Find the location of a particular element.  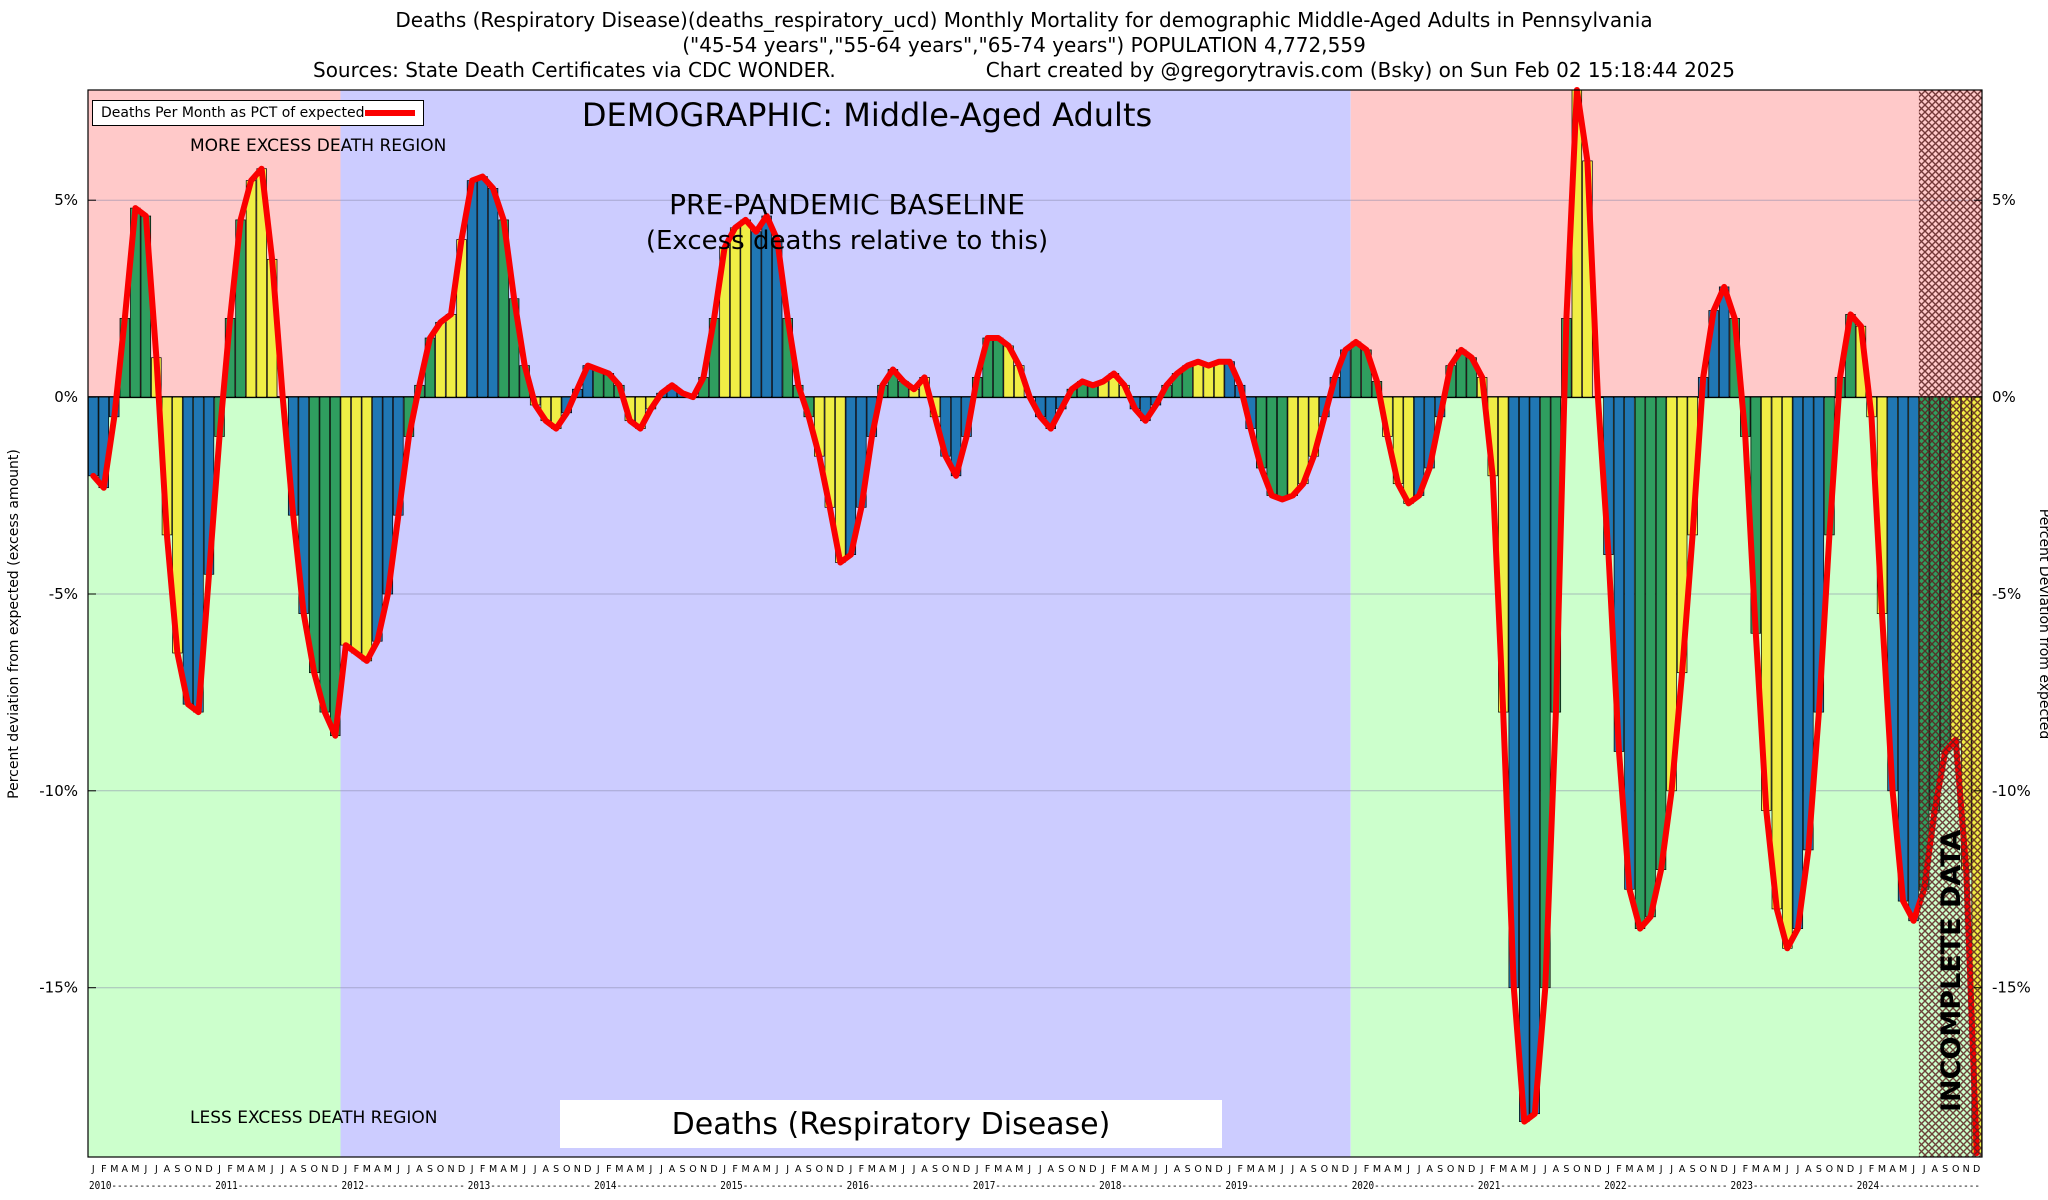

year-label-2018: 2018------------------ is located at coordinates (1160, 1185).